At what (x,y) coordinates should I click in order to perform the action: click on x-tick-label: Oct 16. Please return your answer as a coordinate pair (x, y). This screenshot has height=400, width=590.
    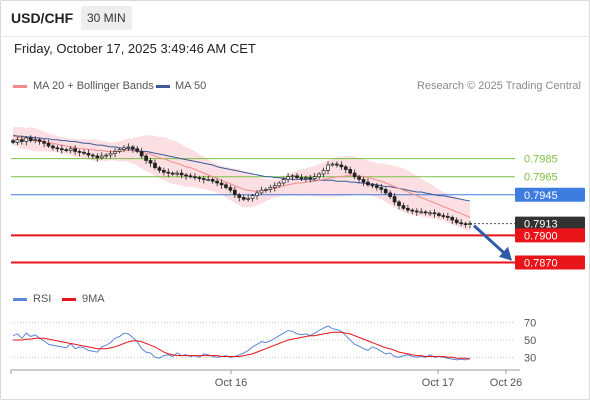
    Looking at the image, I should click on (231, 383).